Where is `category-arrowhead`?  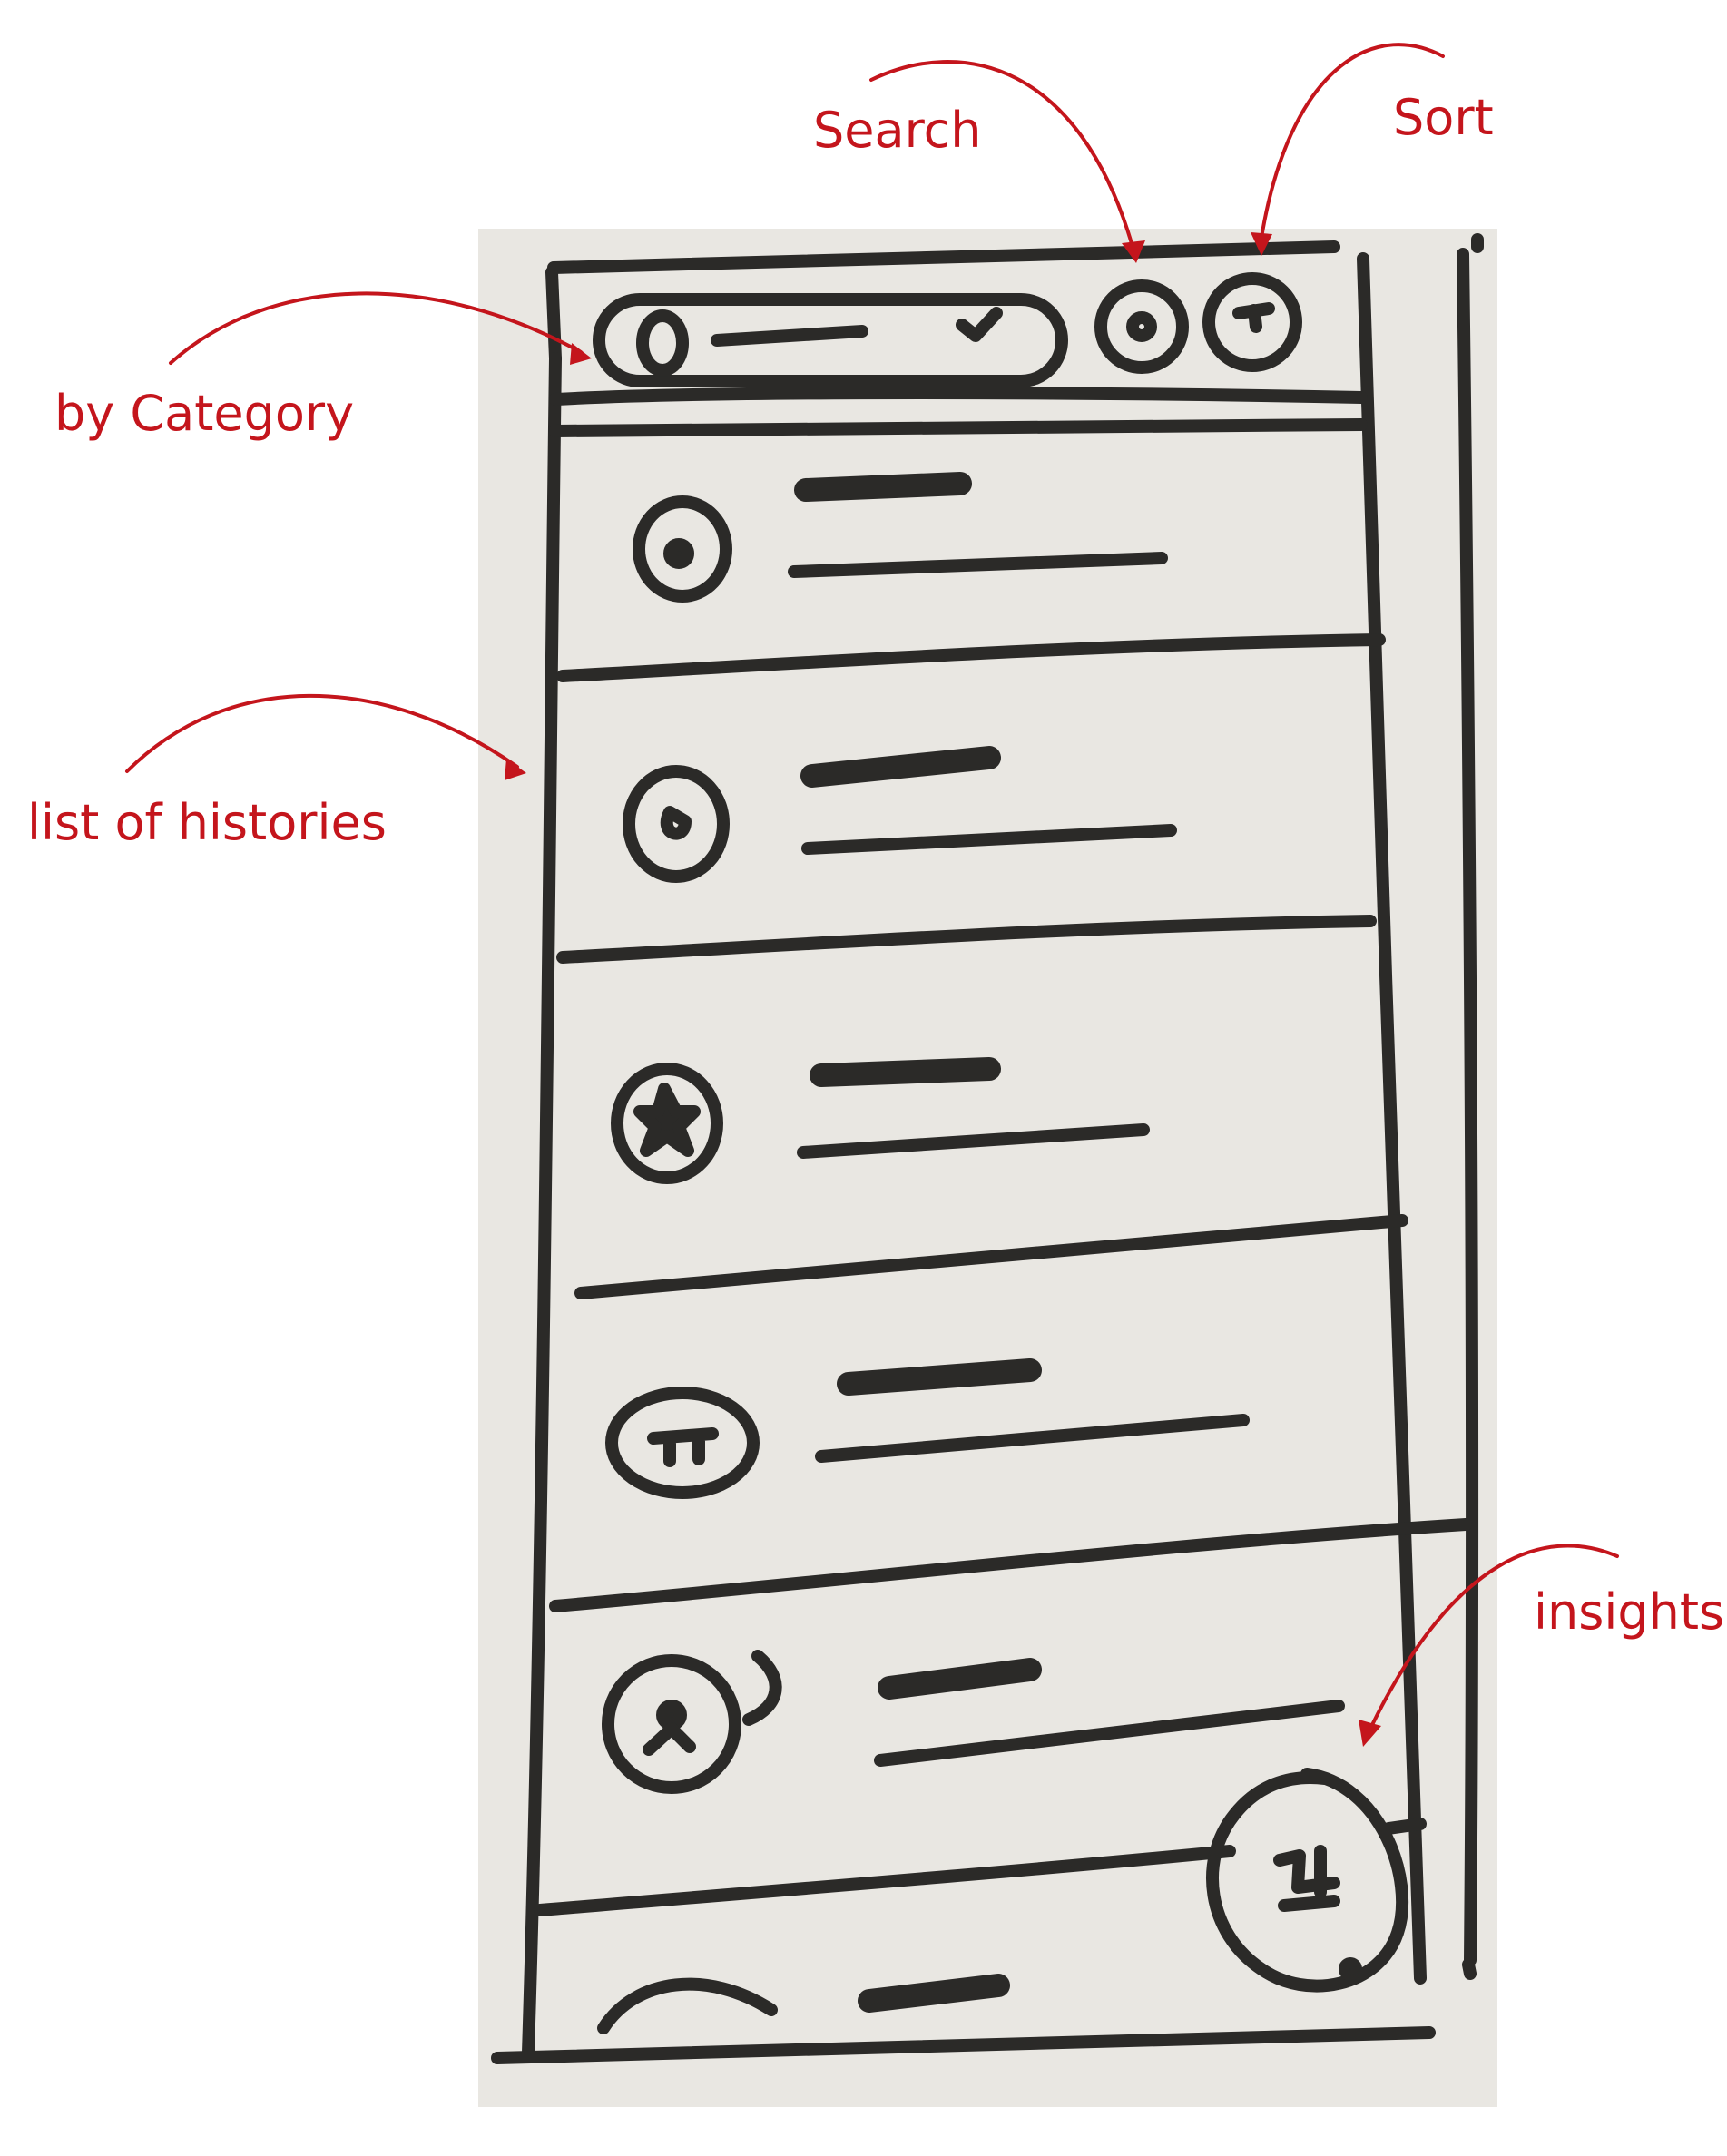 category-arrowhead is located at coordinates (581, 354).